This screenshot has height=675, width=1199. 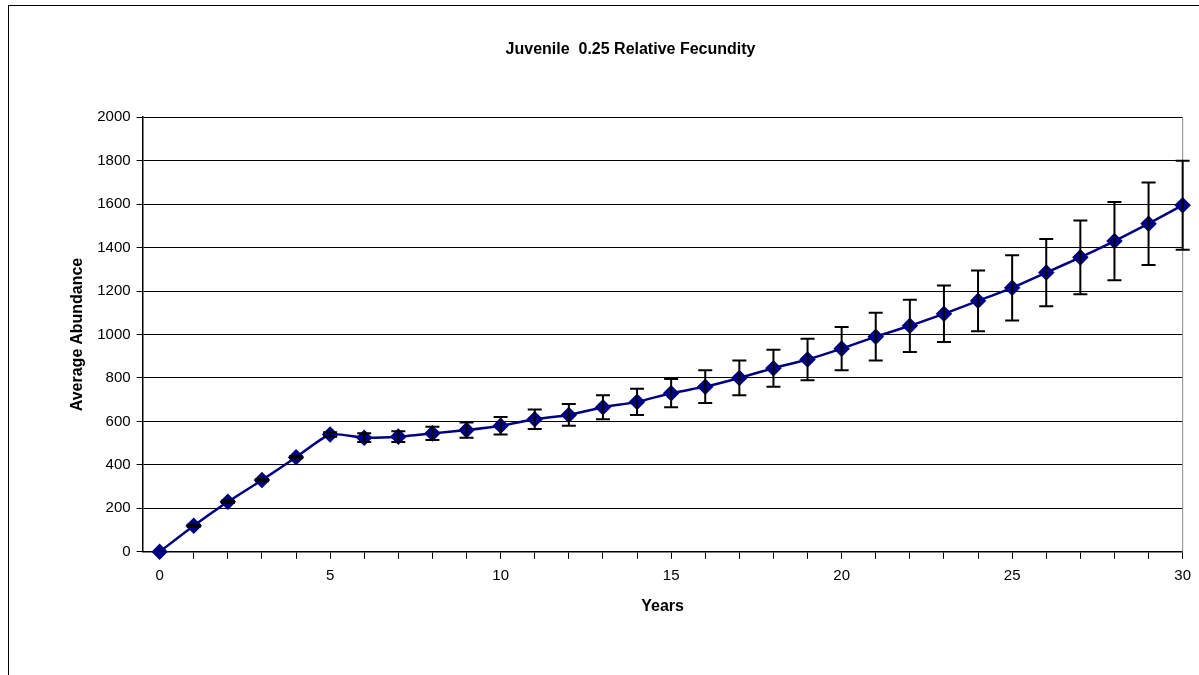 I want to click on y-tick-label: 1000, so click(x=114, y=333).